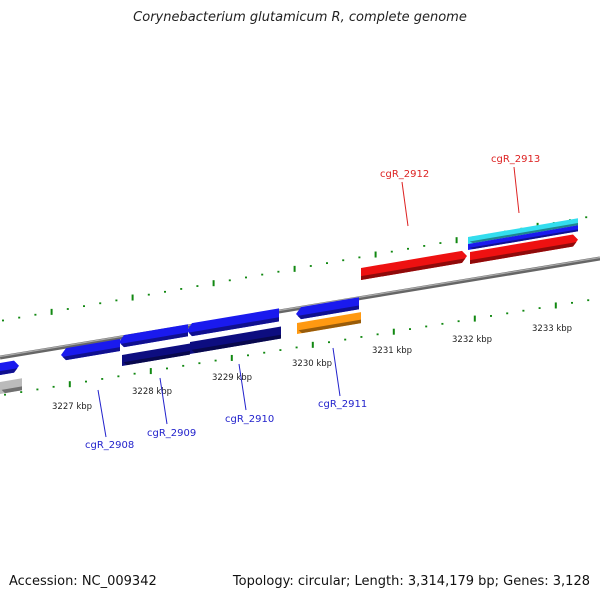  Describe the element at coordinates (515, 159) in the screenshot. I see `gene-label-text: cgR_2913` at that location.